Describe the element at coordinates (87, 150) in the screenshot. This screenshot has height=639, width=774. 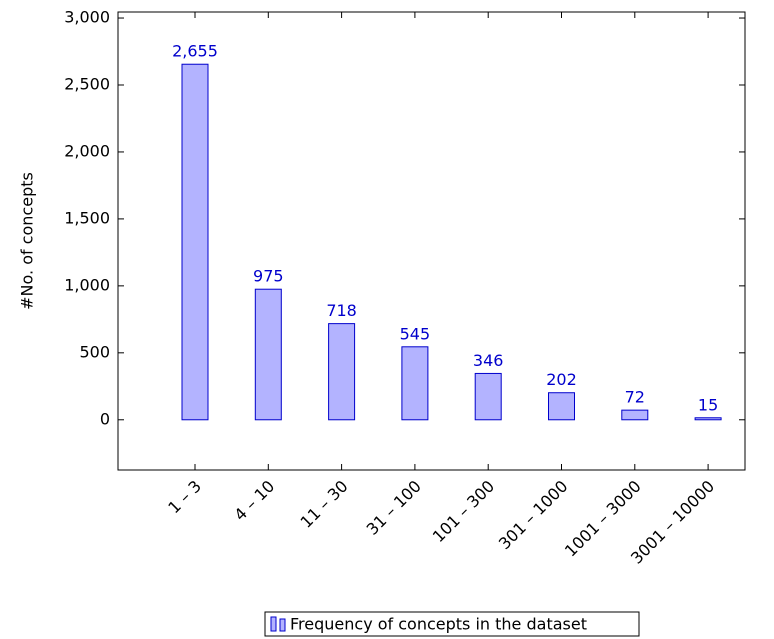
I see `y-tick-label: 2,000` at that location.